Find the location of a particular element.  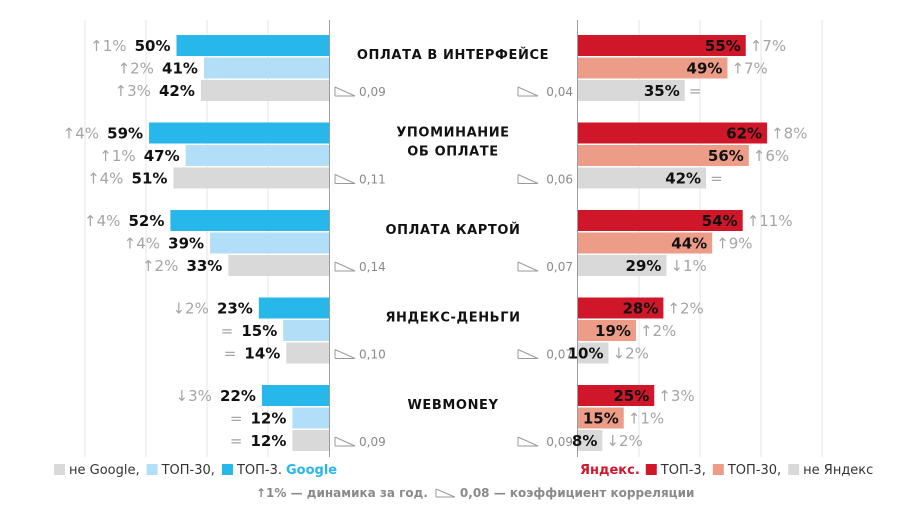

dynamics-label-yandex: ↑9% is located at coordinates (734, 244).